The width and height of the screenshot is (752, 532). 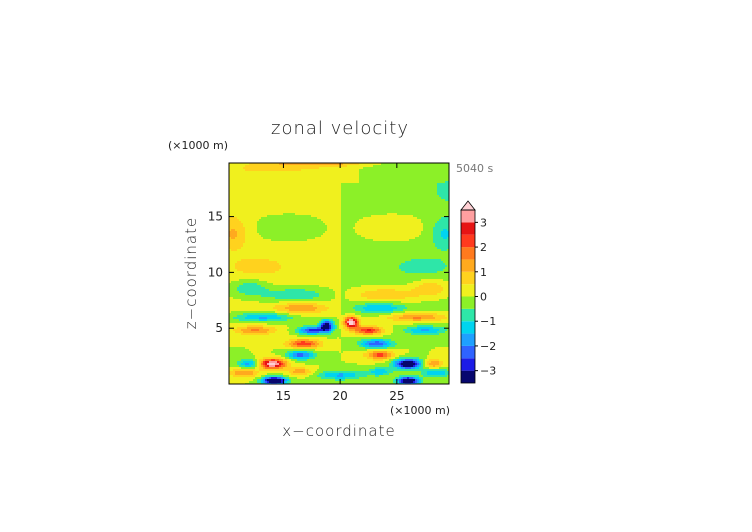 What do you see at coordinates (468, 290) in the screenshot?
I see `colorbar-segment` at bounding box center [468, 290].